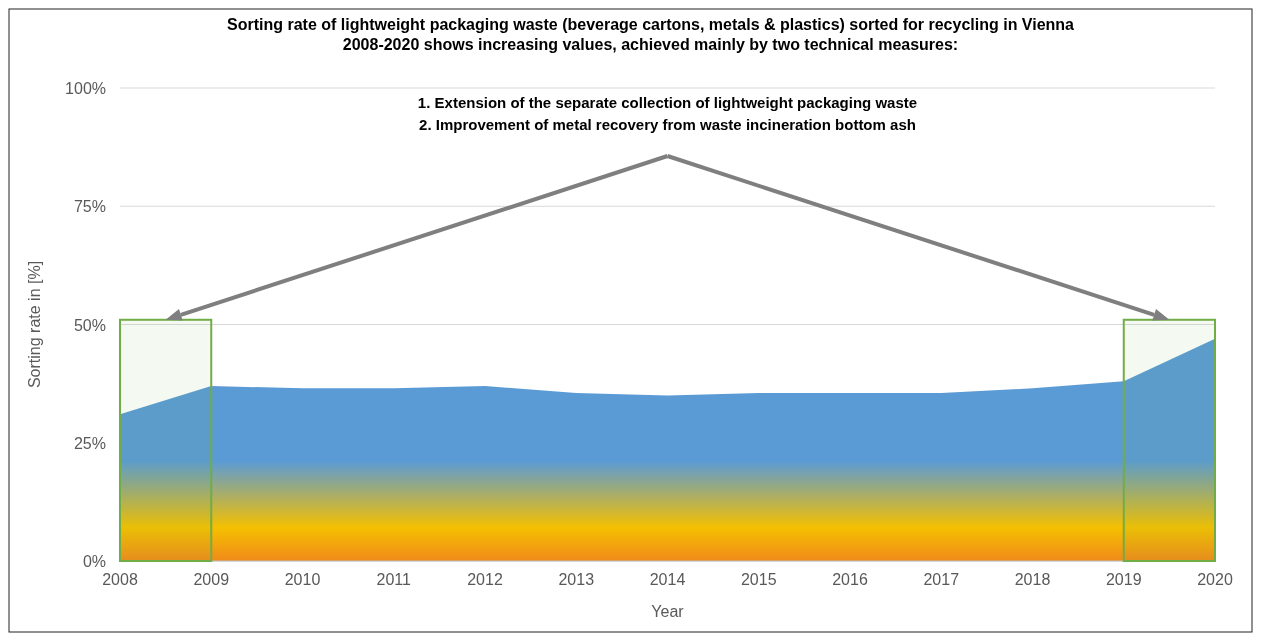  What do you see at coordinates (120, 579) in the screenshot?
I see `x-tick-label: 2008` at bounding box center [120, 579].